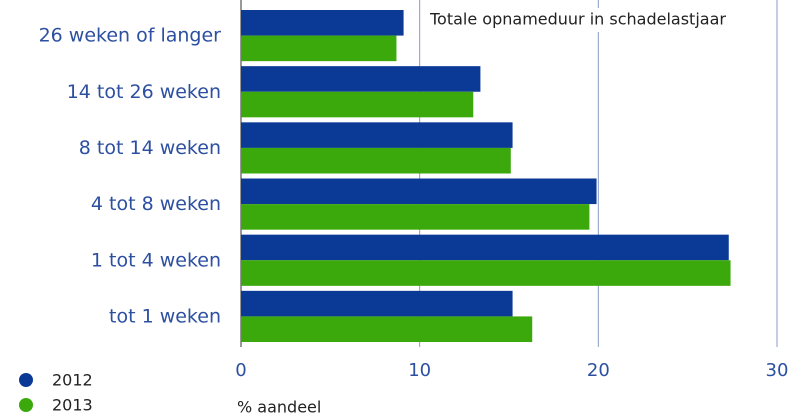  I want to click on chart-title: Totale opnameduur in schadelastjaar, so click(577, 19).